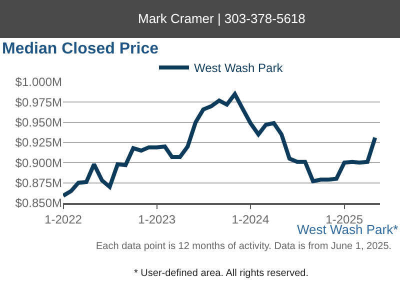 The height and width of the screenshot is (300, 400). What do you see at coordinates (38, 143) in the screenshot?
I see `y-tick-label: $0.925M` at bounding box center [38, 143].